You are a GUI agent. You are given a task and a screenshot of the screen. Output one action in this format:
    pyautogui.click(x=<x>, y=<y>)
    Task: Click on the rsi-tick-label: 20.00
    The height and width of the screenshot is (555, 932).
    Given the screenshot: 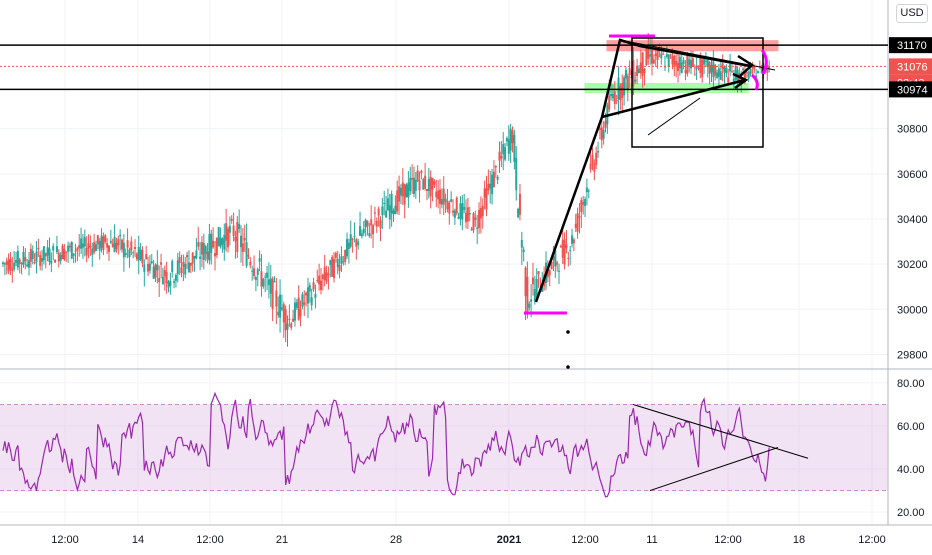 What is the action you would take?
    pyautogui.click(x=911, y=513)
    